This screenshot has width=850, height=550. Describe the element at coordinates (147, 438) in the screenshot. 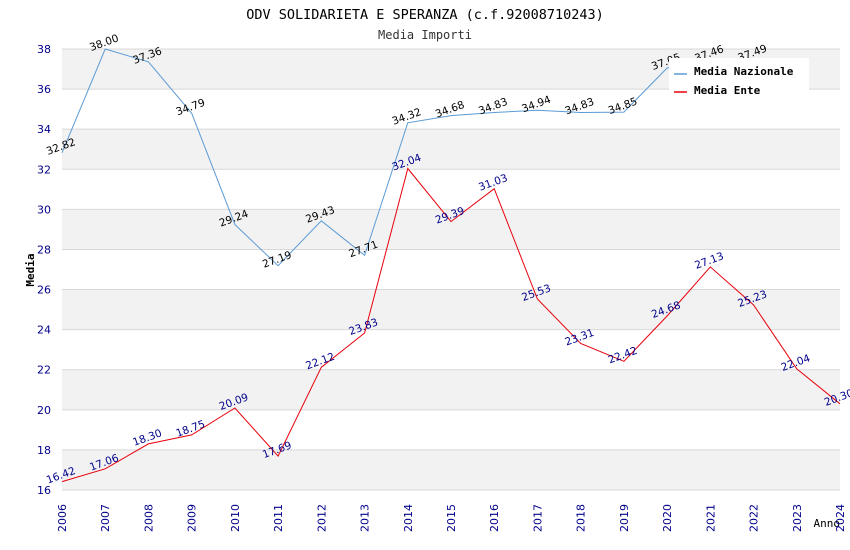

I see `data-label: 18.30` at that location.